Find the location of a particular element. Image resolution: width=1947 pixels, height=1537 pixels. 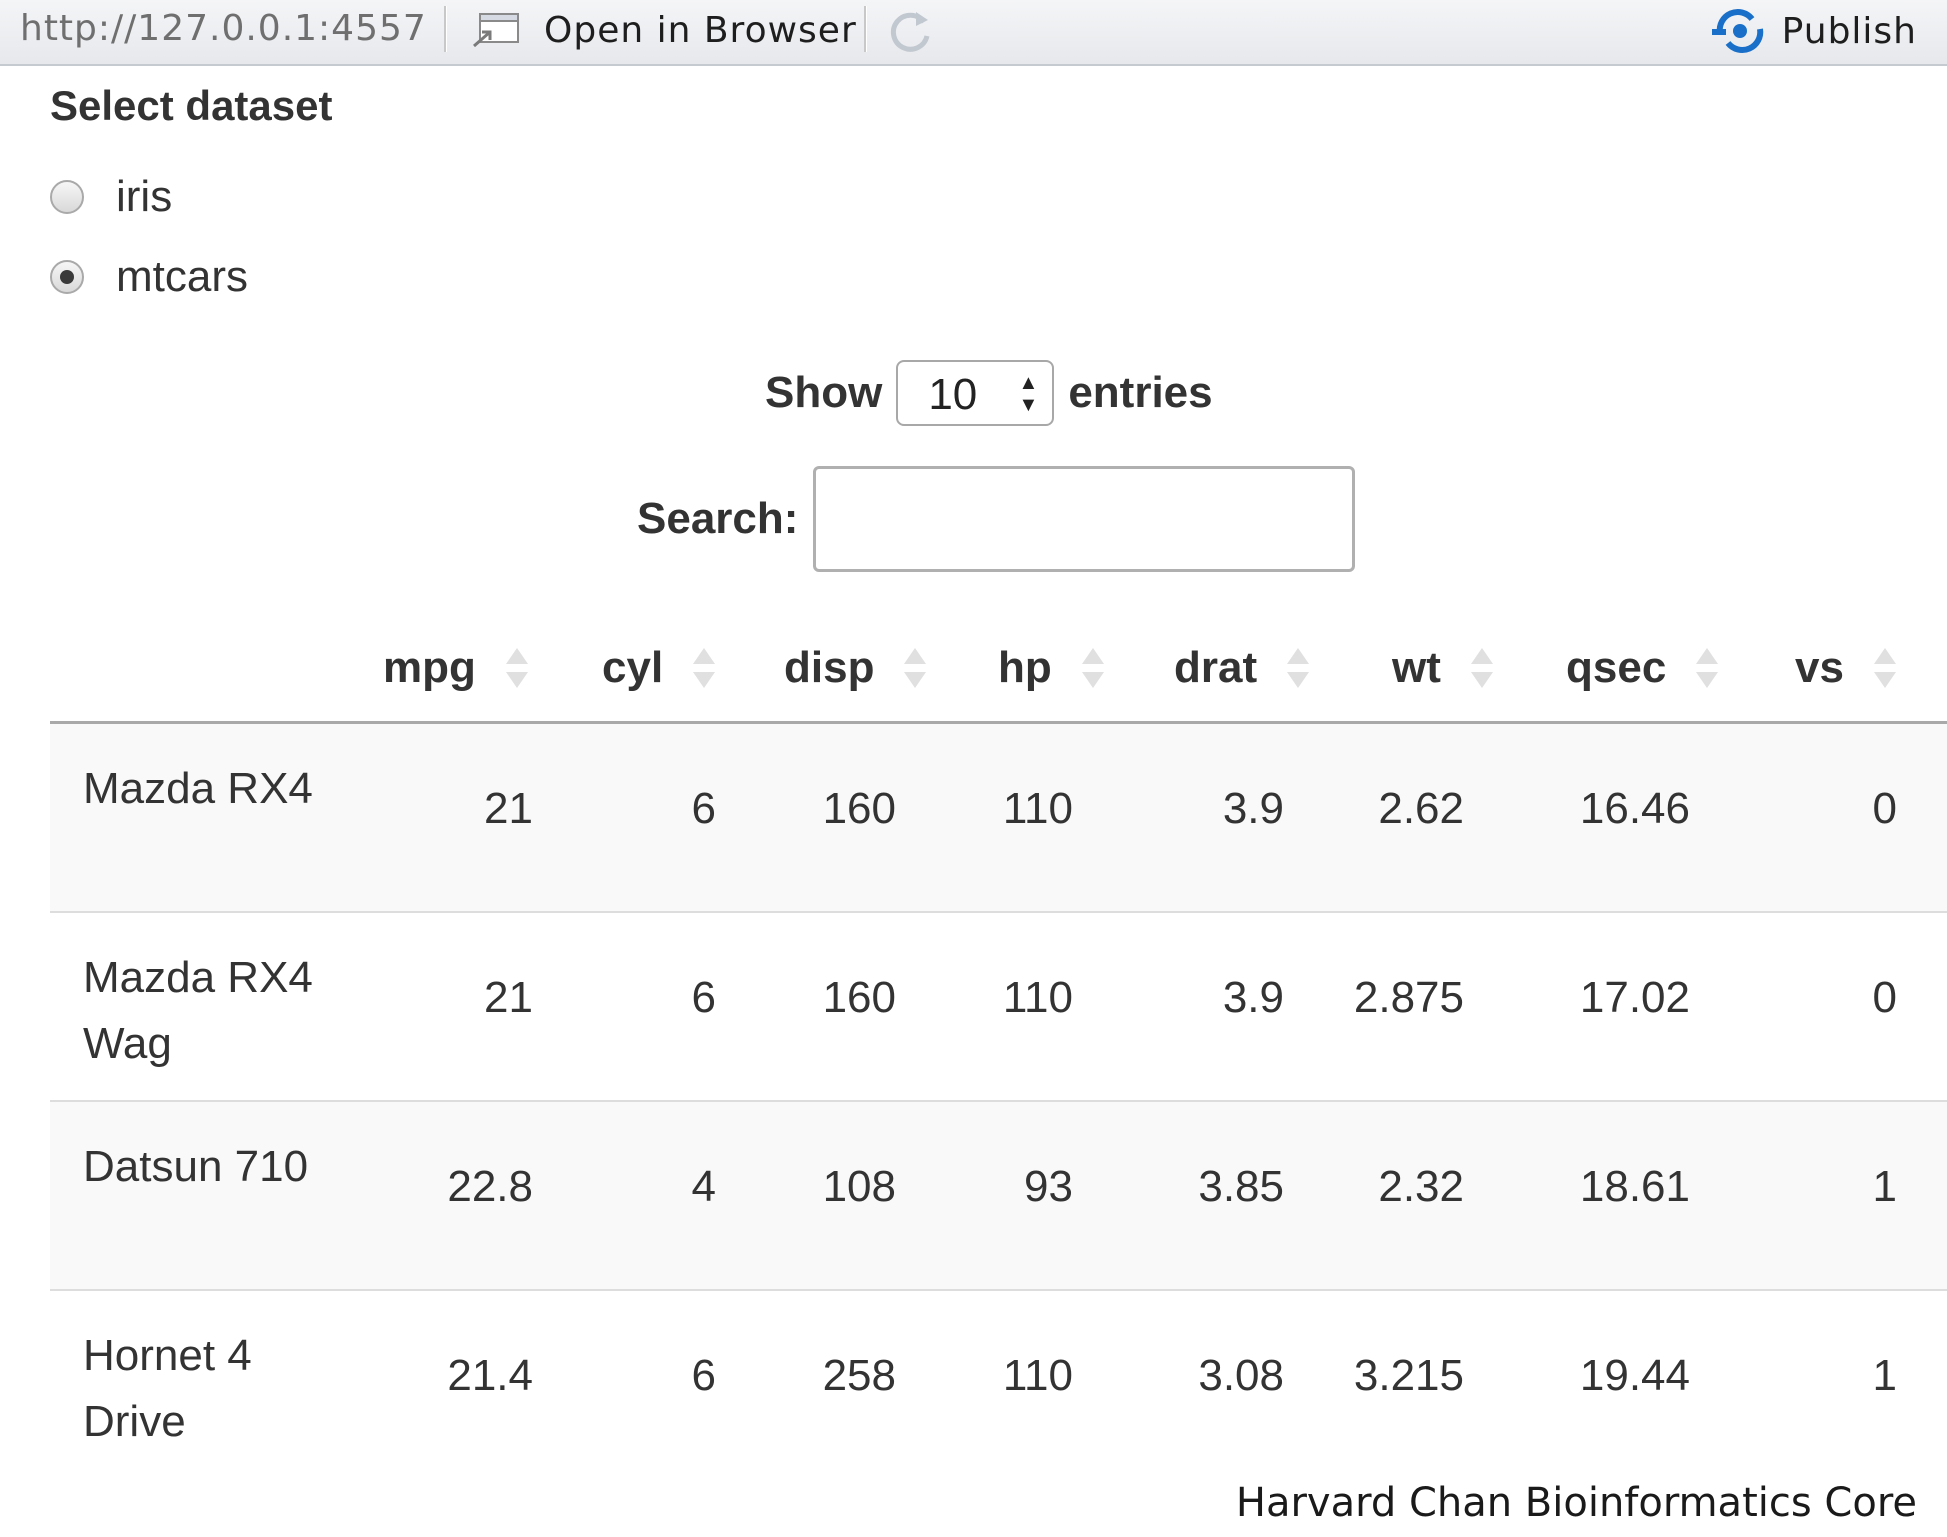

column-label: wt is located at coordinates (1416, 667).